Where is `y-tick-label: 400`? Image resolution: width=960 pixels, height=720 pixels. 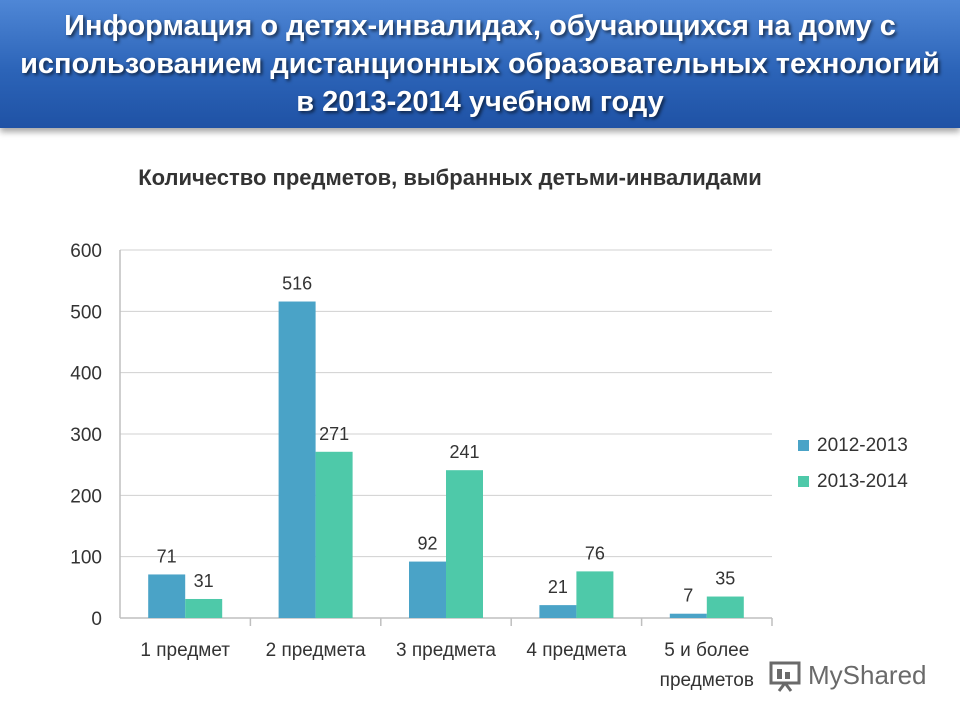
y-tick-label: 400 is located at coordinates (86, 374).